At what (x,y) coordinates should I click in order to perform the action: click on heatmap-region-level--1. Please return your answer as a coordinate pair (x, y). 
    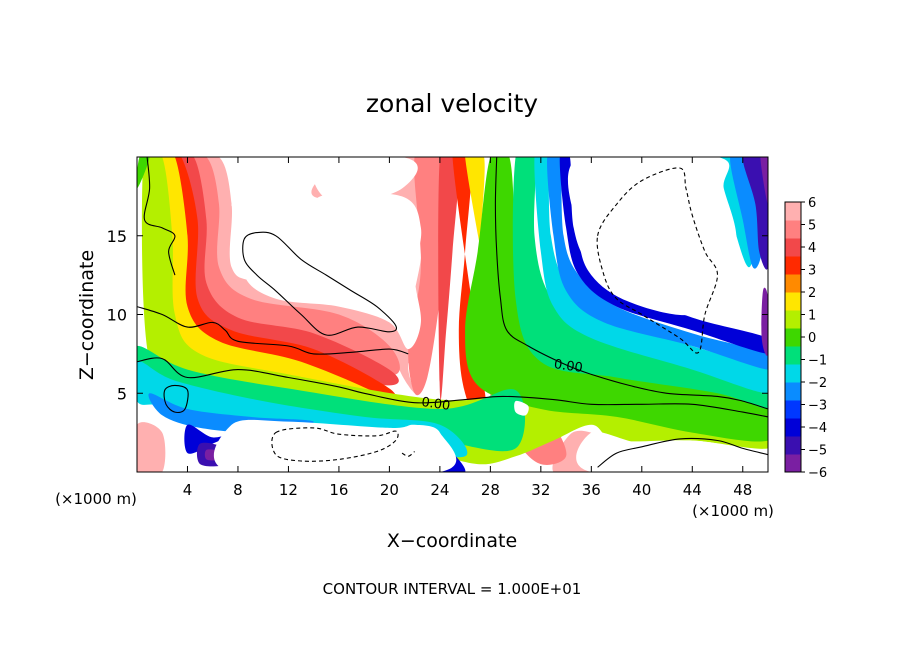
    Looking at the image, I should click on (640, 283).